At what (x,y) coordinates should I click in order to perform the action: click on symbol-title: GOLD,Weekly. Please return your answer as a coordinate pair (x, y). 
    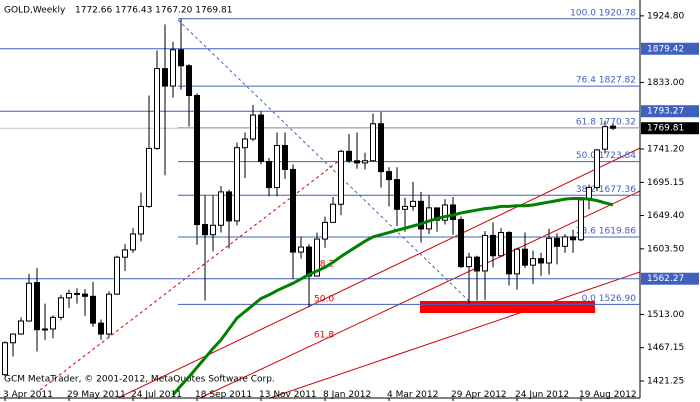
    Looking at the image, I should click on (35, 11).